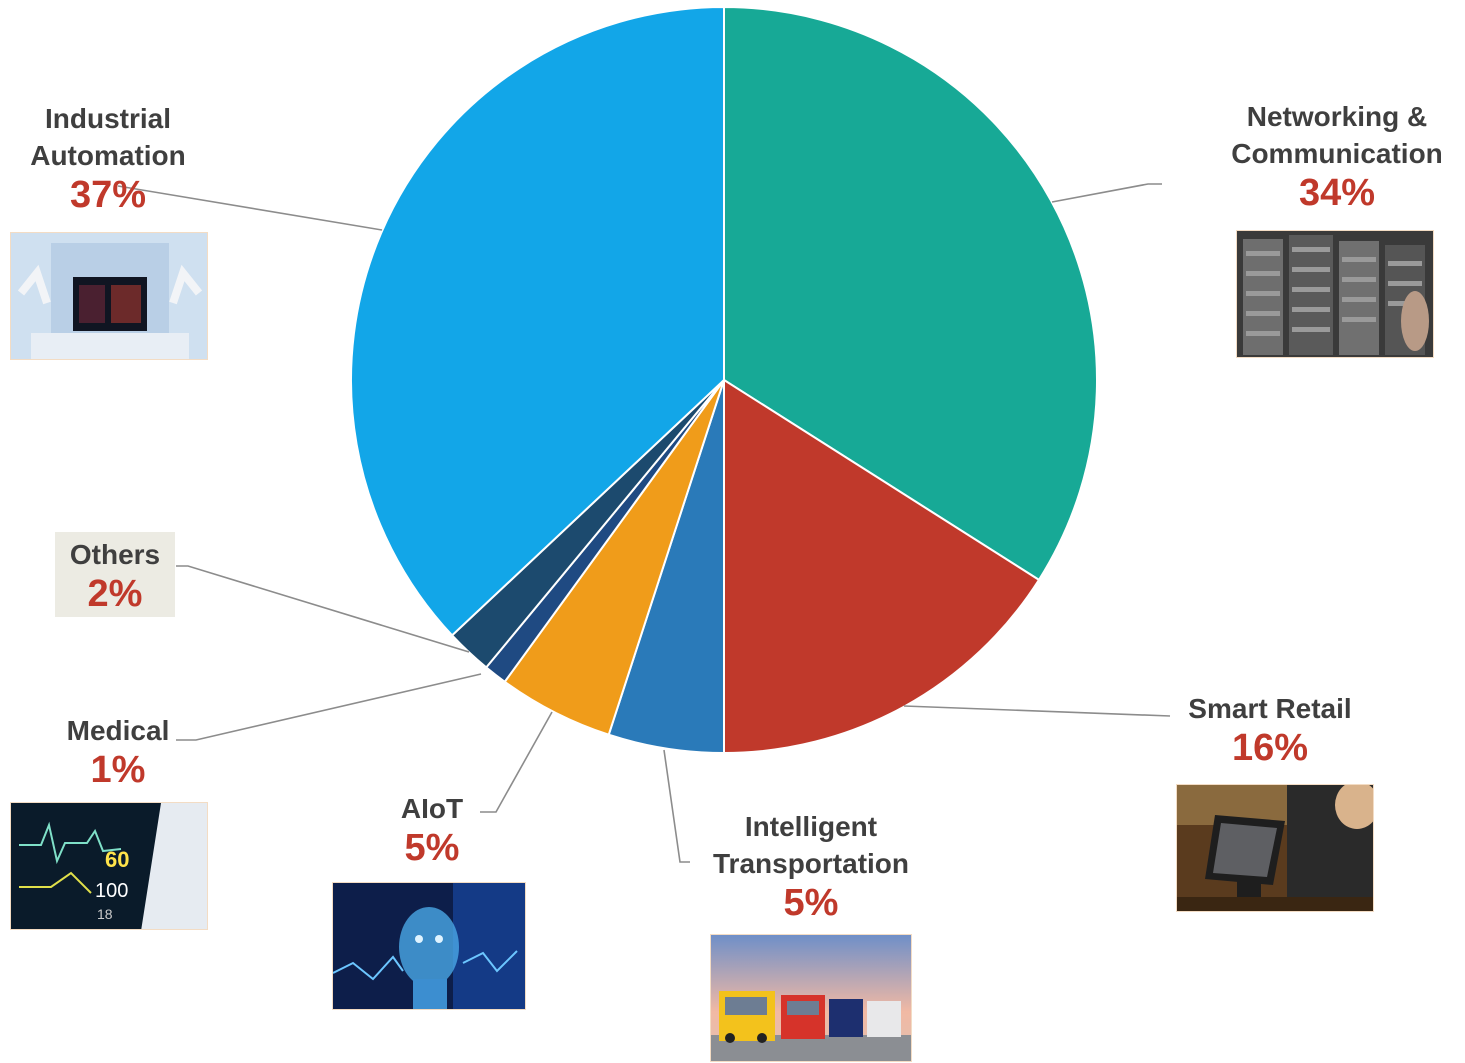  I want to click on label-industrial-line2: Automation, so click(108, 155).